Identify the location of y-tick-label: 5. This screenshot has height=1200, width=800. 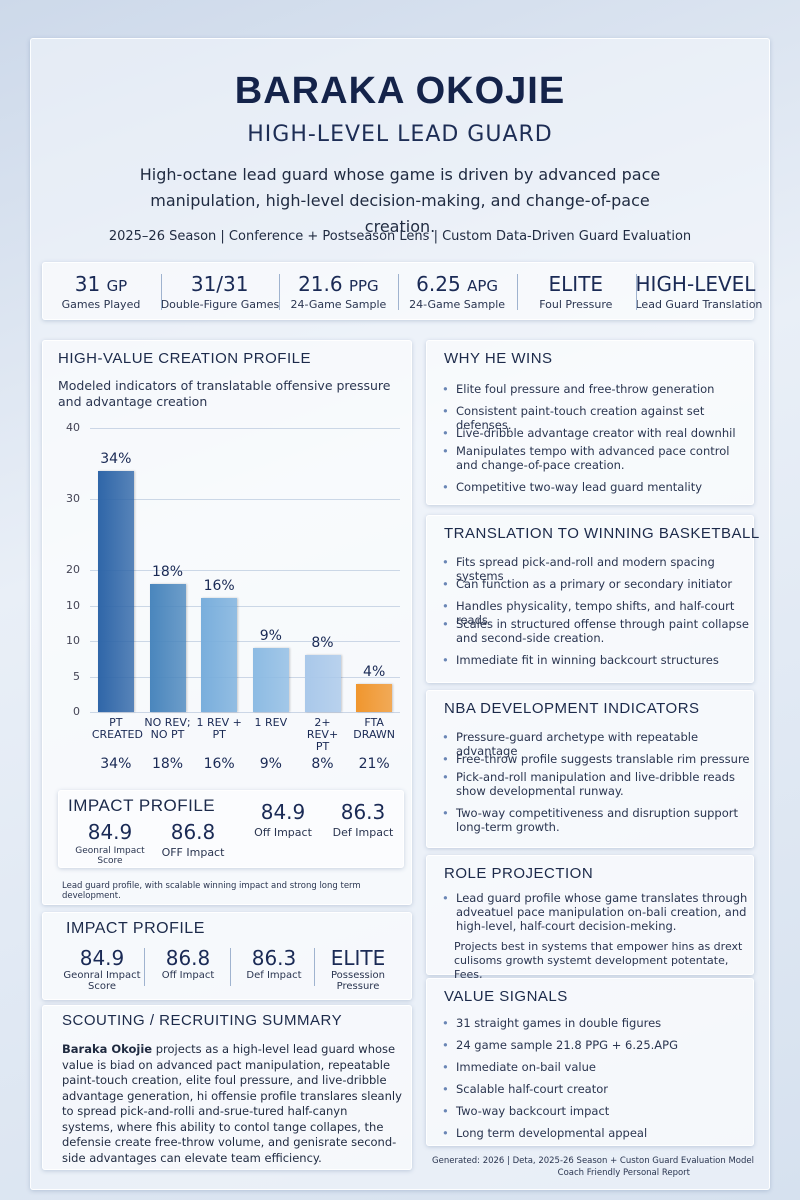
(76, 676).